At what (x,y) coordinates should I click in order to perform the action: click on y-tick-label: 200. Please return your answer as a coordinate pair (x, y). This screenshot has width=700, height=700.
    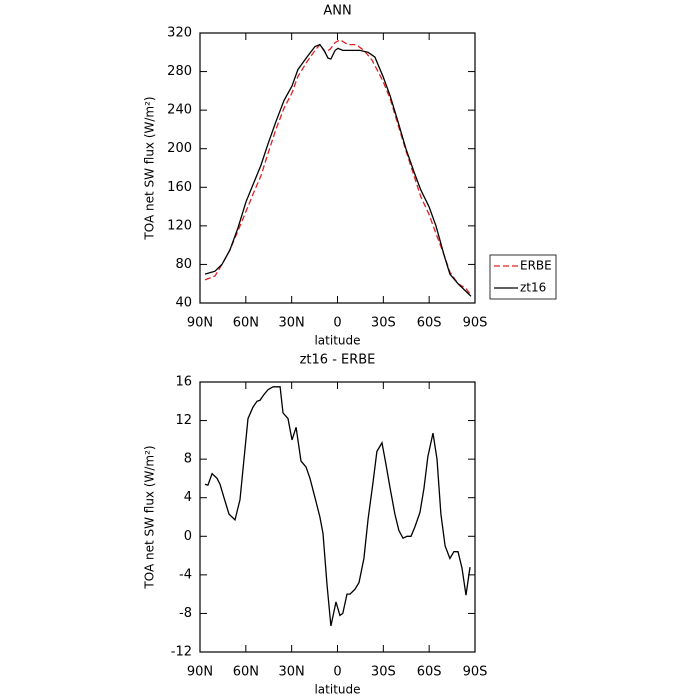
    Looking at the image, I should click on (179, 148).